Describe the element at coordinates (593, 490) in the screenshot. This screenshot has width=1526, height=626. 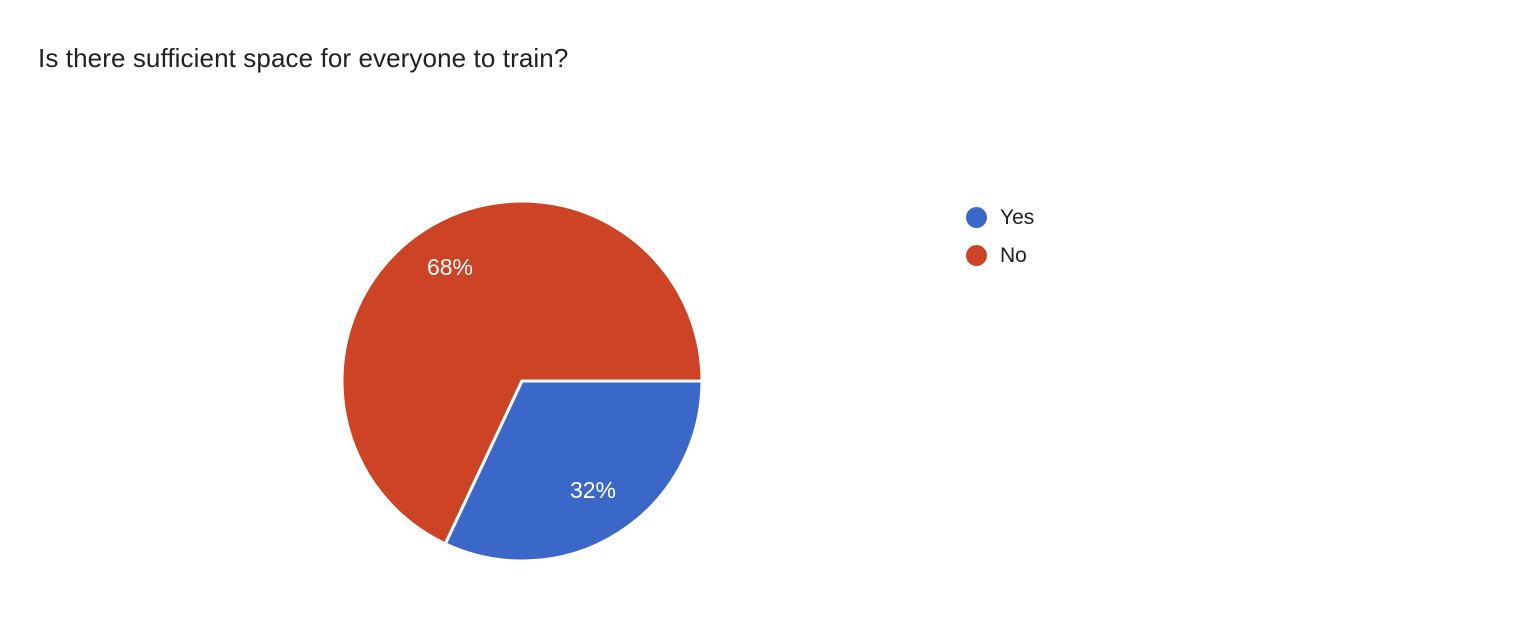
I see `pie-slice-label-yes: 32%` at that location.